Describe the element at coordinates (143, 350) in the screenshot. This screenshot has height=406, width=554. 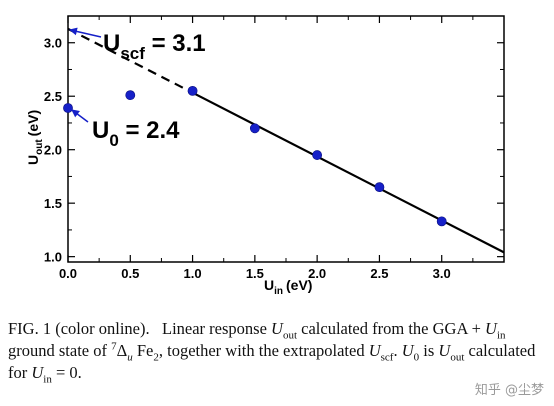
I see `caption-fe: Fe` at that location.